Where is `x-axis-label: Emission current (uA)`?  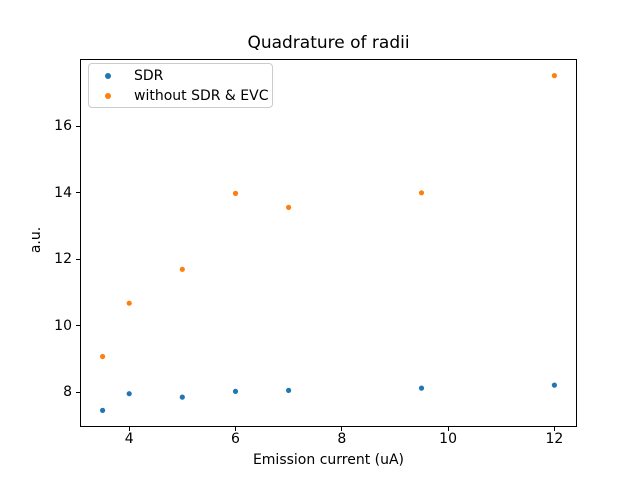 x-axis-label: Emission current (uA) is located at coordinates (328, 460).